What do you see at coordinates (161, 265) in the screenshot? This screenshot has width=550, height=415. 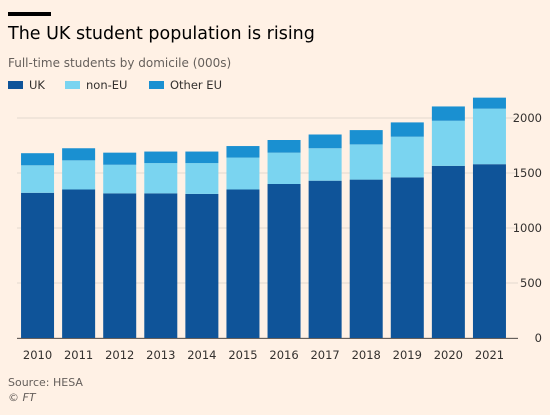 I see `bar-uk-2013` at bounding box center [161, 265].